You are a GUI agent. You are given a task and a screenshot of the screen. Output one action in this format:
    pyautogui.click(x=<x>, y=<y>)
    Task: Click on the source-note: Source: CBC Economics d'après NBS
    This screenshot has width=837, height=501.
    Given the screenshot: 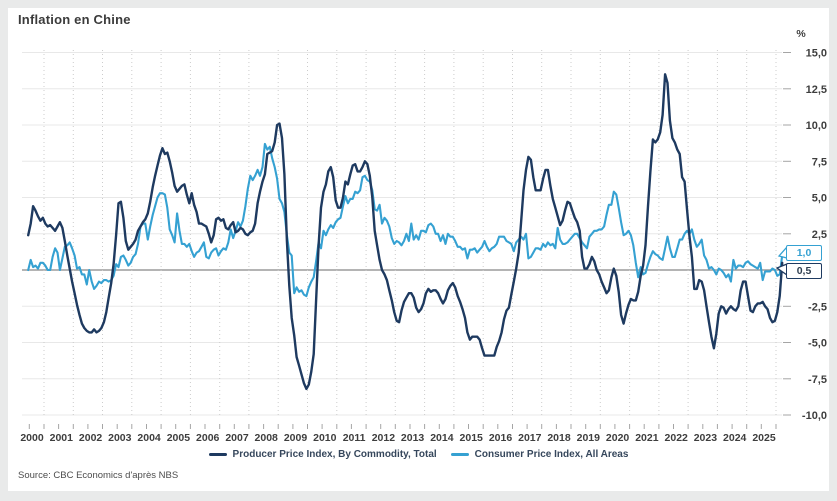 What is the action you would take?
    pyautogui.click(x=98, y=475)
    